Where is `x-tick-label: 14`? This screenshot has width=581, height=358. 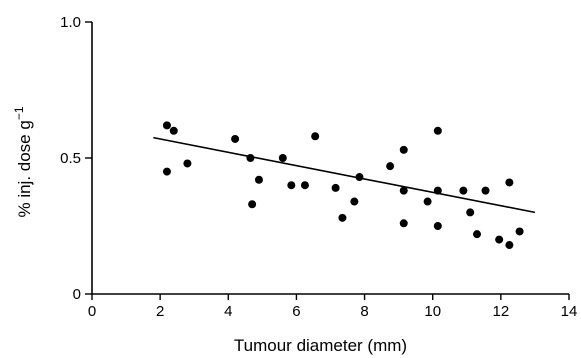
x-tick-label: 14 is located at coordinates (569, 311).